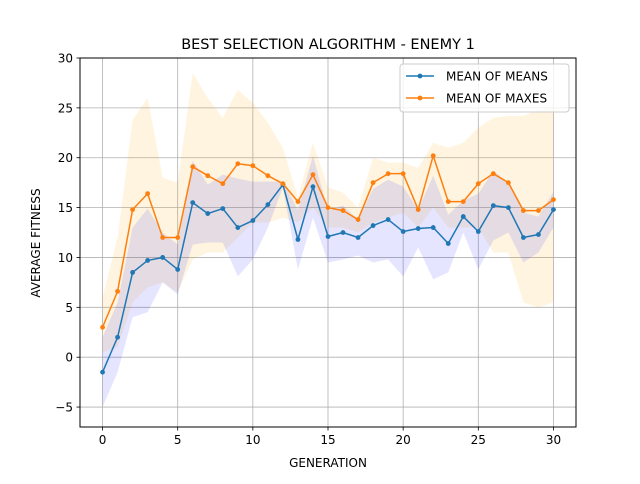 The image size is (640, 484). Describe the element at coordinates (65, 208) in the screenshot. I see `y-tick-label: 15` at that location.